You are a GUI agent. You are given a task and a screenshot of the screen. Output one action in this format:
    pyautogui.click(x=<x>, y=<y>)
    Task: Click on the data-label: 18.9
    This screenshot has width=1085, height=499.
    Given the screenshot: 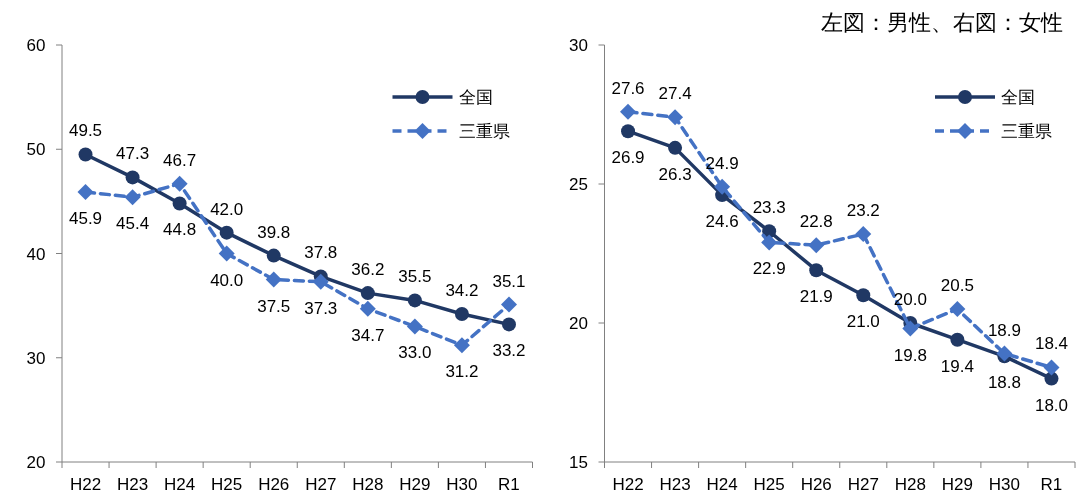 What is the action you would take?
    pyautogui.click(x=1004, y=330)
    